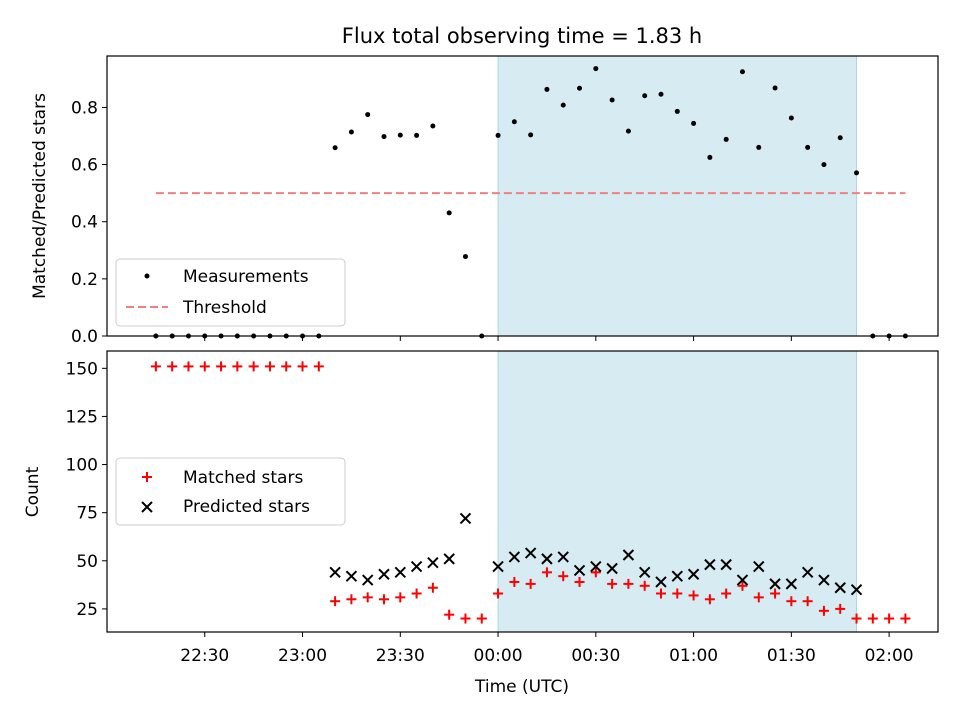  What do you see at coordinates (147, 477) in the screenshot?
I see `legend-matched-marker` at bounding box center [147, 477].